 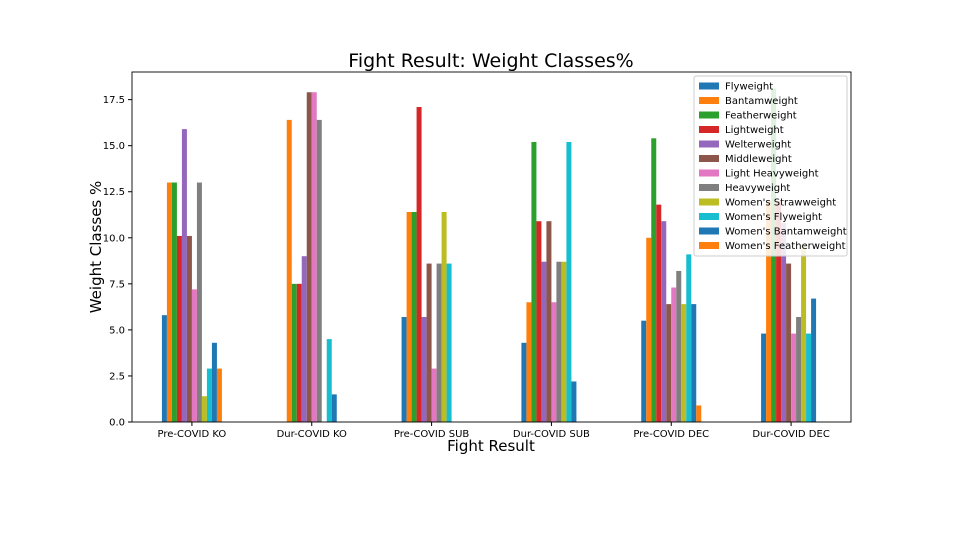 What do you see at coordinates (117, 423) in the screenshot?
I see `y-tick-label: 0.0` at bounding box center [117, 423].